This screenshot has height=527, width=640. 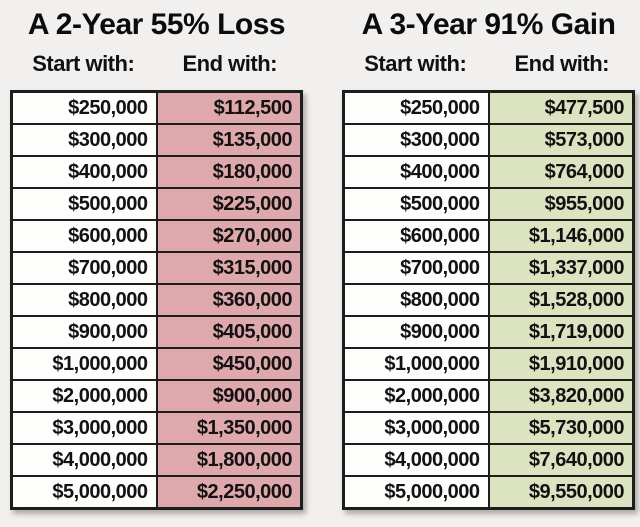 I want to click on end-value-cell: $3,820,000, so click(x=561, y=396).